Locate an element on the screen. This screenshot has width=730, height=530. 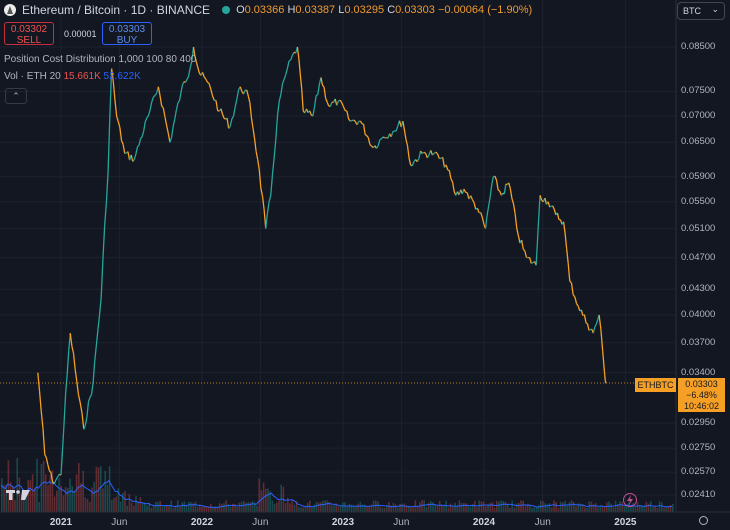
bar-countdown: 10:46:02 is located at coordinates (701, 406).